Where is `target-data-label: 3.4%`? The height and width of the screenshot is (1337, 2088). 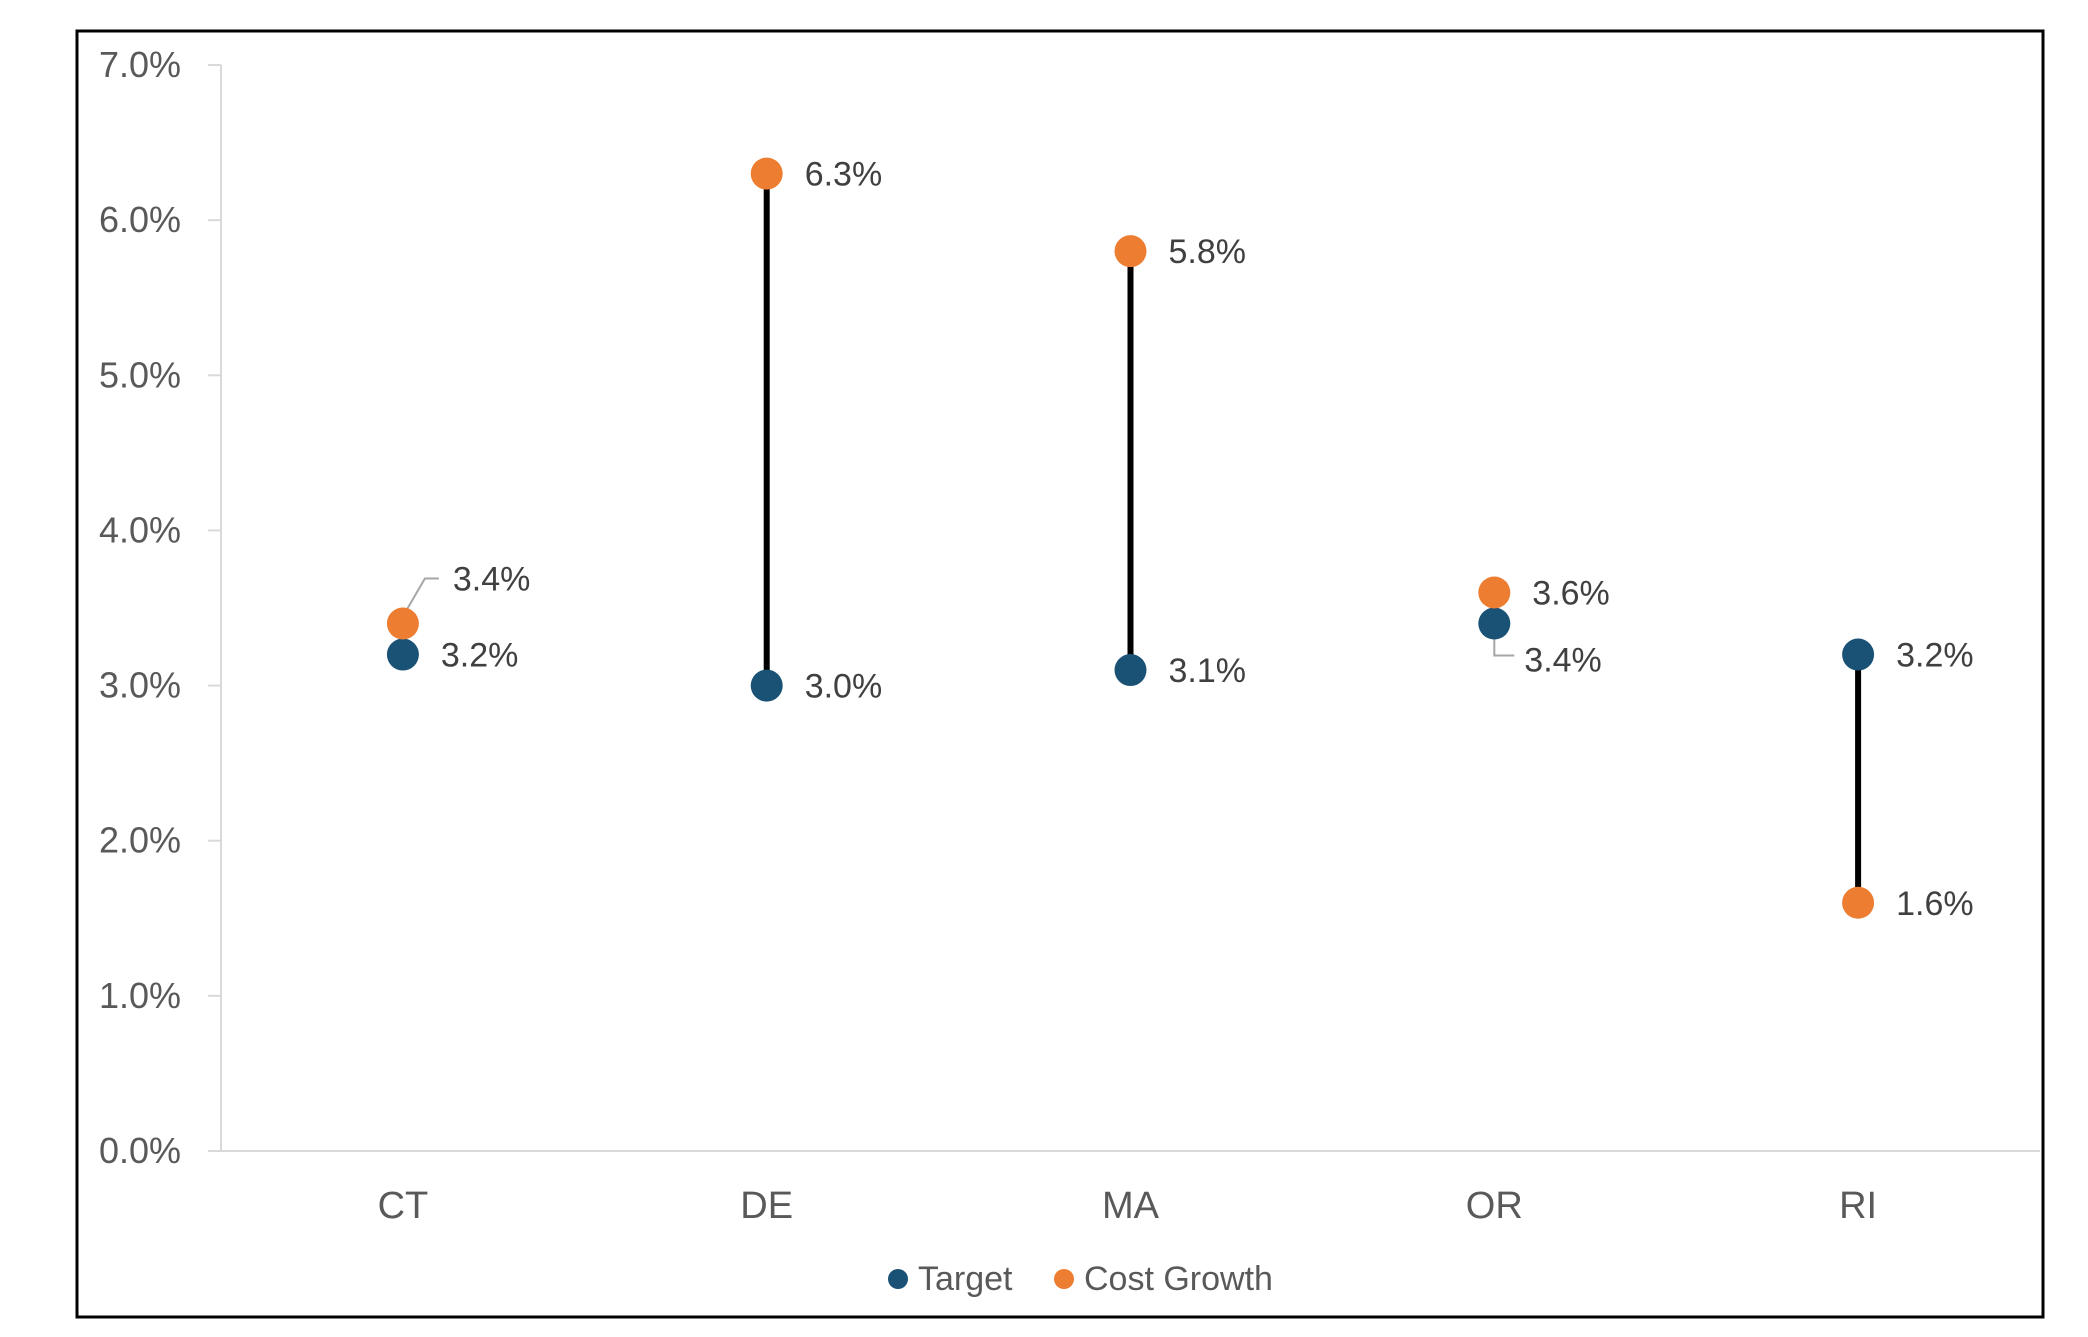
target-data-label: 3.4% is located at coordinates (1563, 661).